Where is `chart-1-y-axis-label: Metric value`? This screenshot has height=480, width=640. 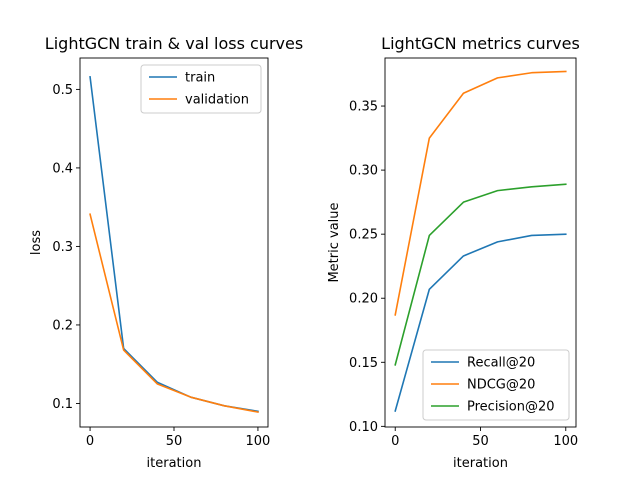 chart-1-y-axis-label: Metric value is located at coordinates (334, 242).